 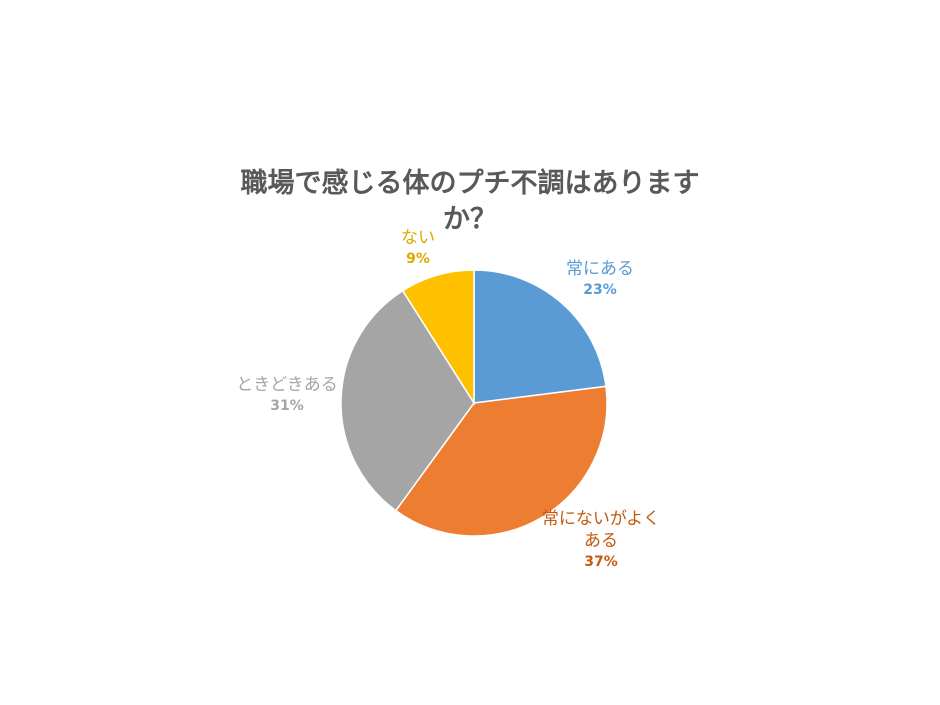 I want to click on slice-label-never-value: 9%, so click(x=418, y=259).